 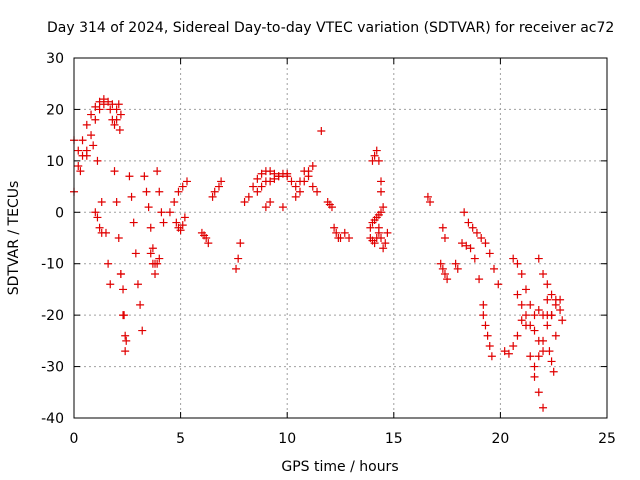 I want to click on y-tick-label: 20, so click(x=55, y=110).